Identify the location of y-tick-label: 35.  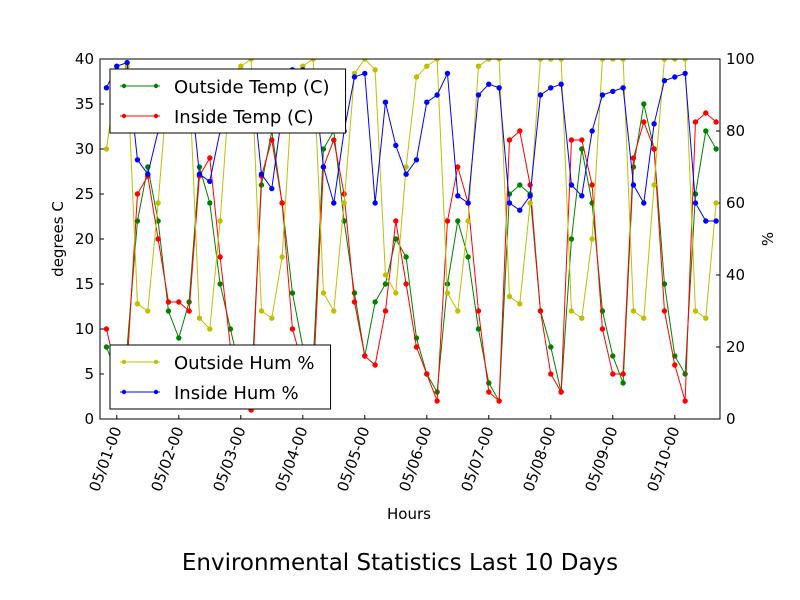
(84, 104).